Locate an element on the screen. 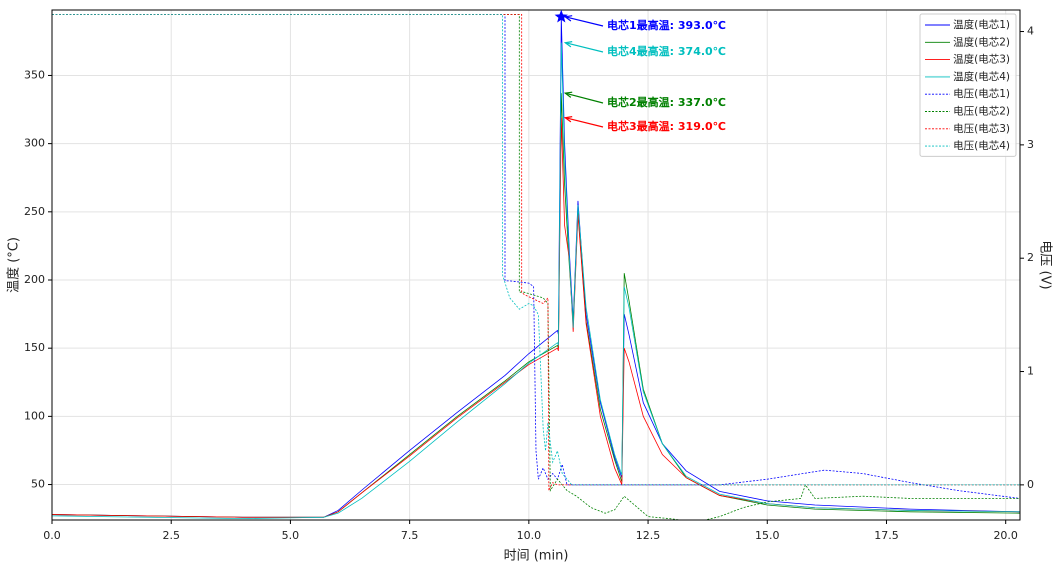 This screenshot has width=1060, height=575. y2-tick-label: 2 is located at coordinates (1030, 257).